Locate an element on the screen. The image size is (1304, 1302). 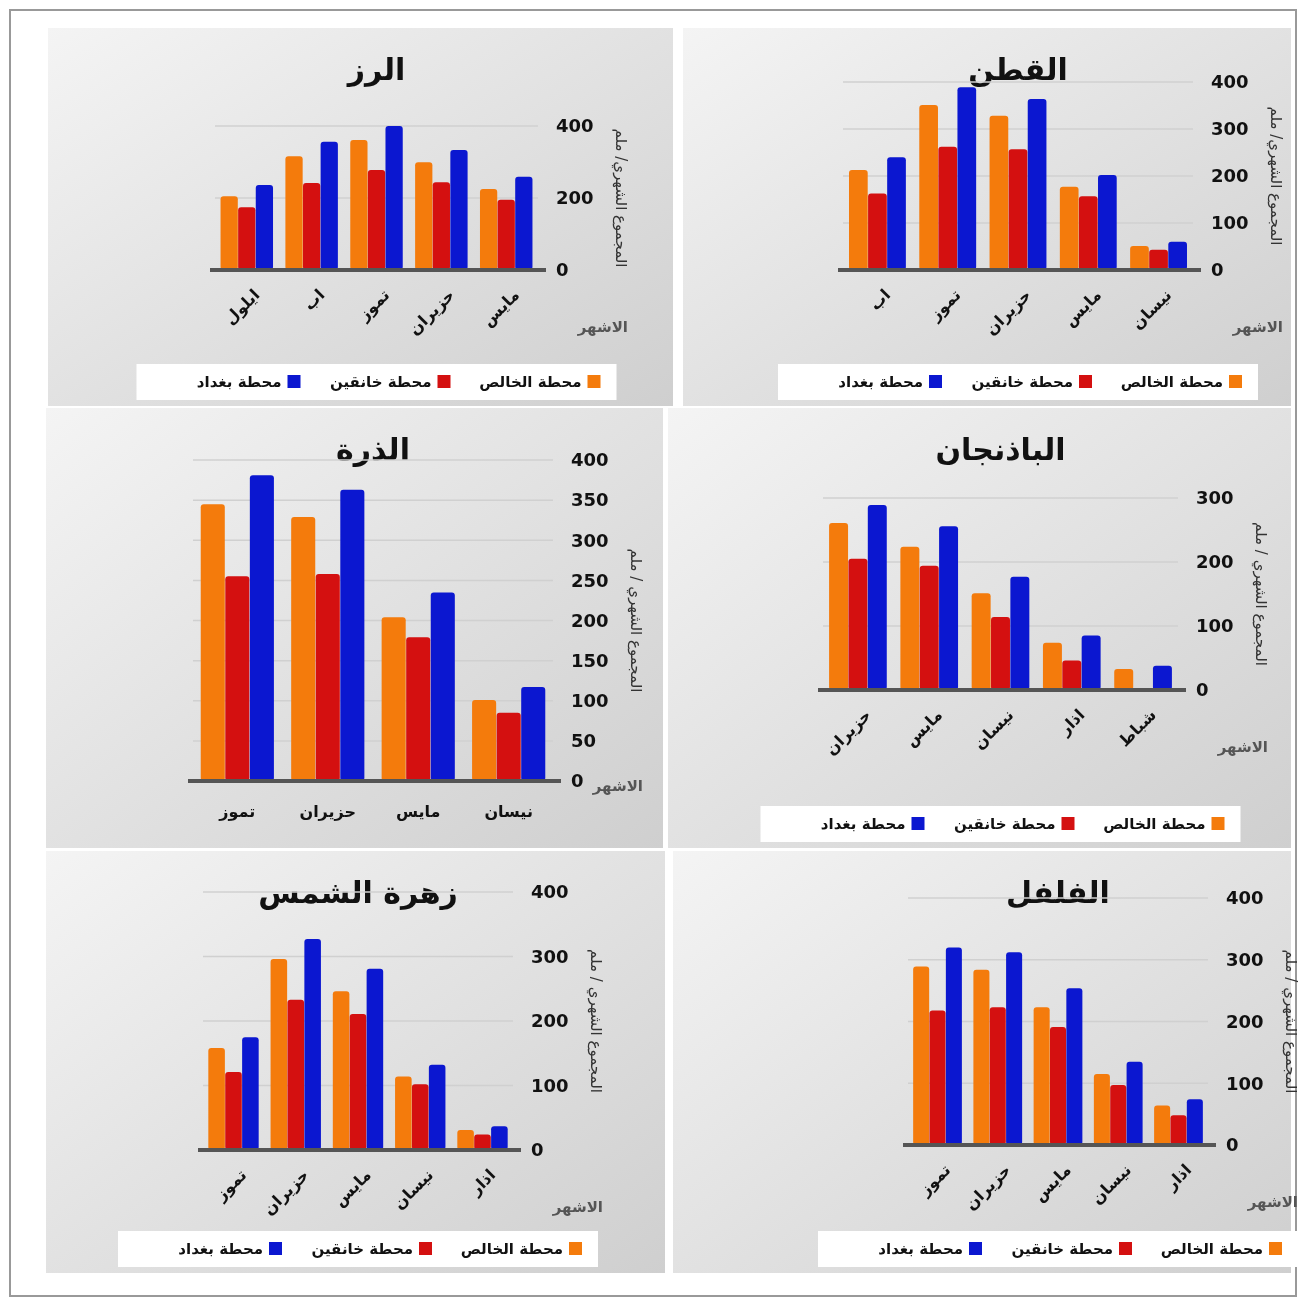
legend-label: محطة الخالص is located at coordinates (530, 382).